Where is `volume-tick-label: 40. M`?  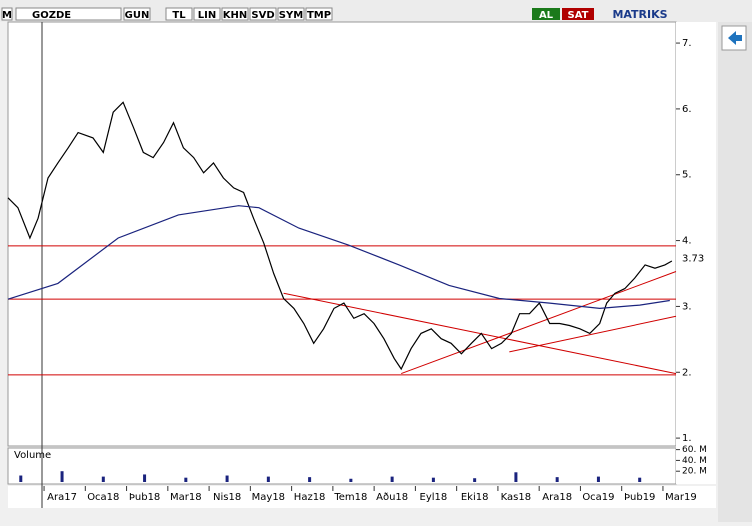 volume-tick-label: 40. M is located at coordinates (694, 461).